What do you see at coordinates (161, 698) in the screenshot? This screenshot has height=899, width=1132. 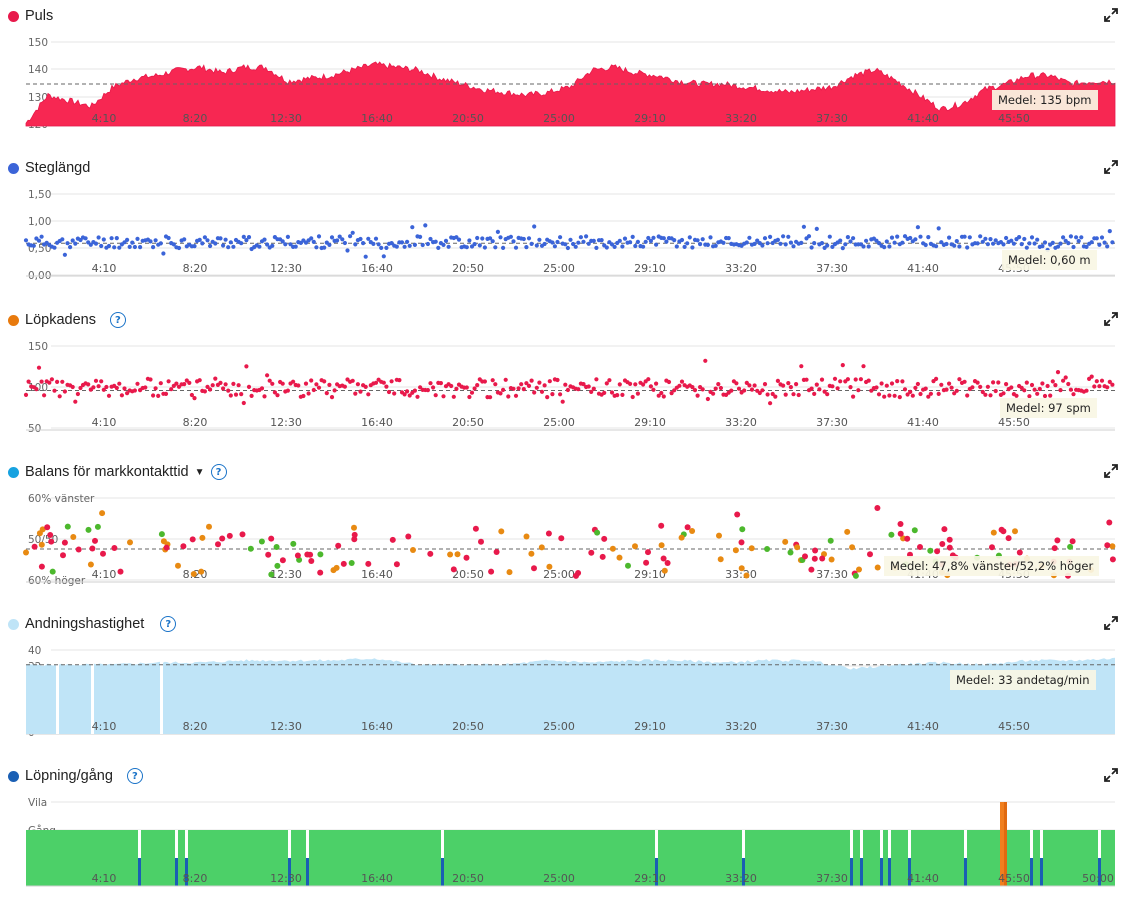 I see `gap-marker` at bounding box center [161, 698].